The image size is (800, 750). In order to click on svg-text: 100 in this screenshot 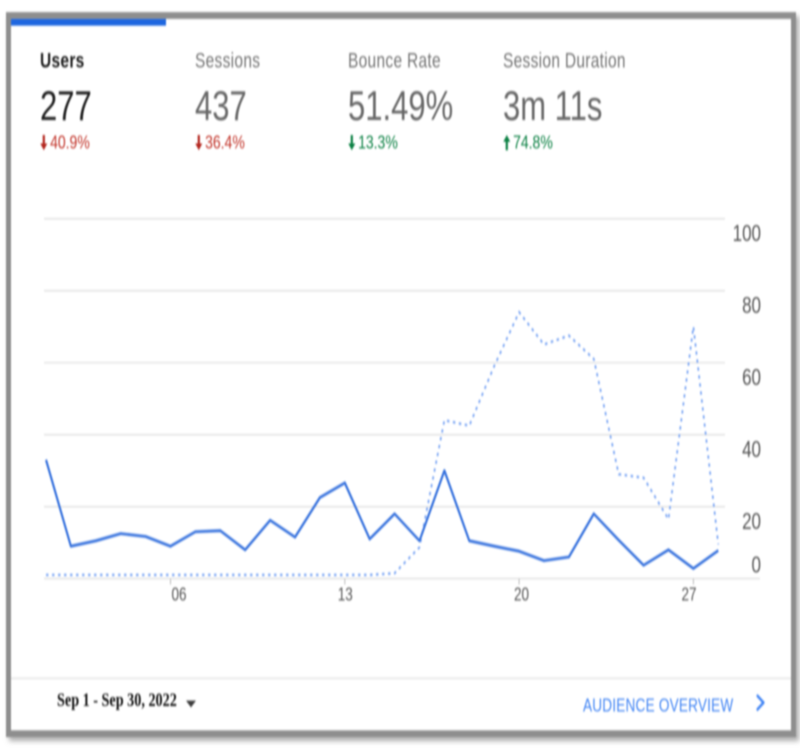, I will do `click(747, 234)`.